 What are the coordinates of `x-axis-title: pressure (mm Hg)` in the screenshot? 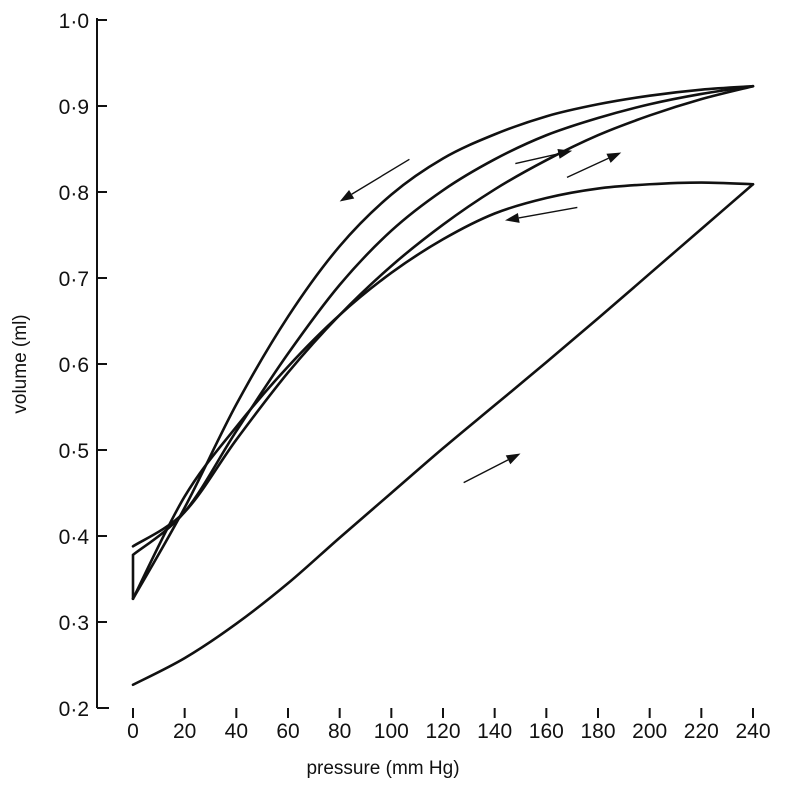 It's located at (382, 768).